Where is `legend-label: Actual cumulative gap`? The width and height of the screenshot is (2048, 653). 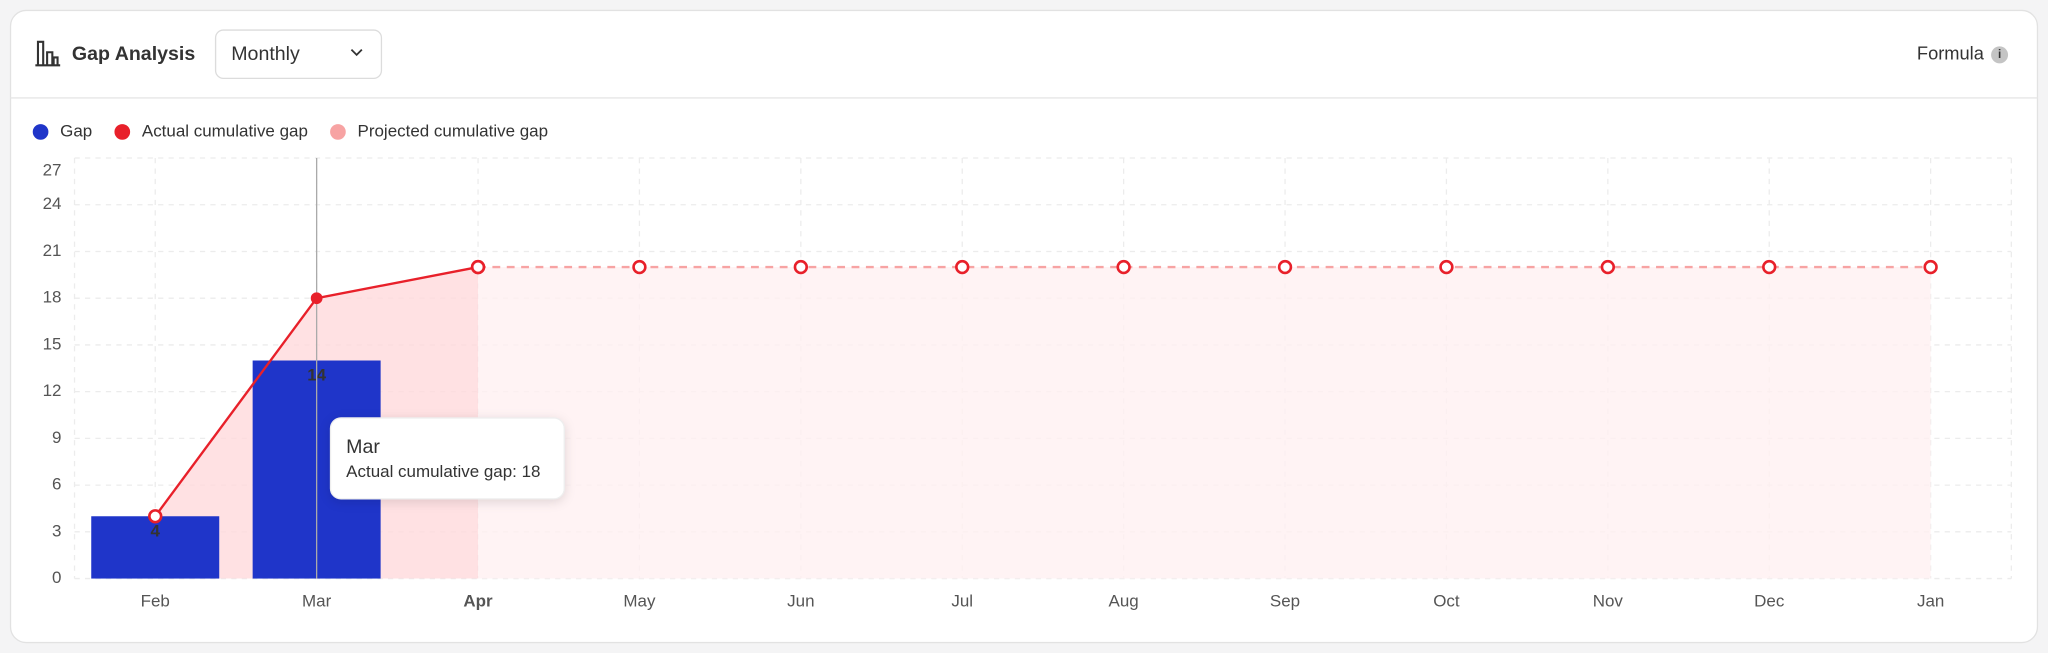 legend-label: Actual cumulative gap is located at coordinates (225, 130).